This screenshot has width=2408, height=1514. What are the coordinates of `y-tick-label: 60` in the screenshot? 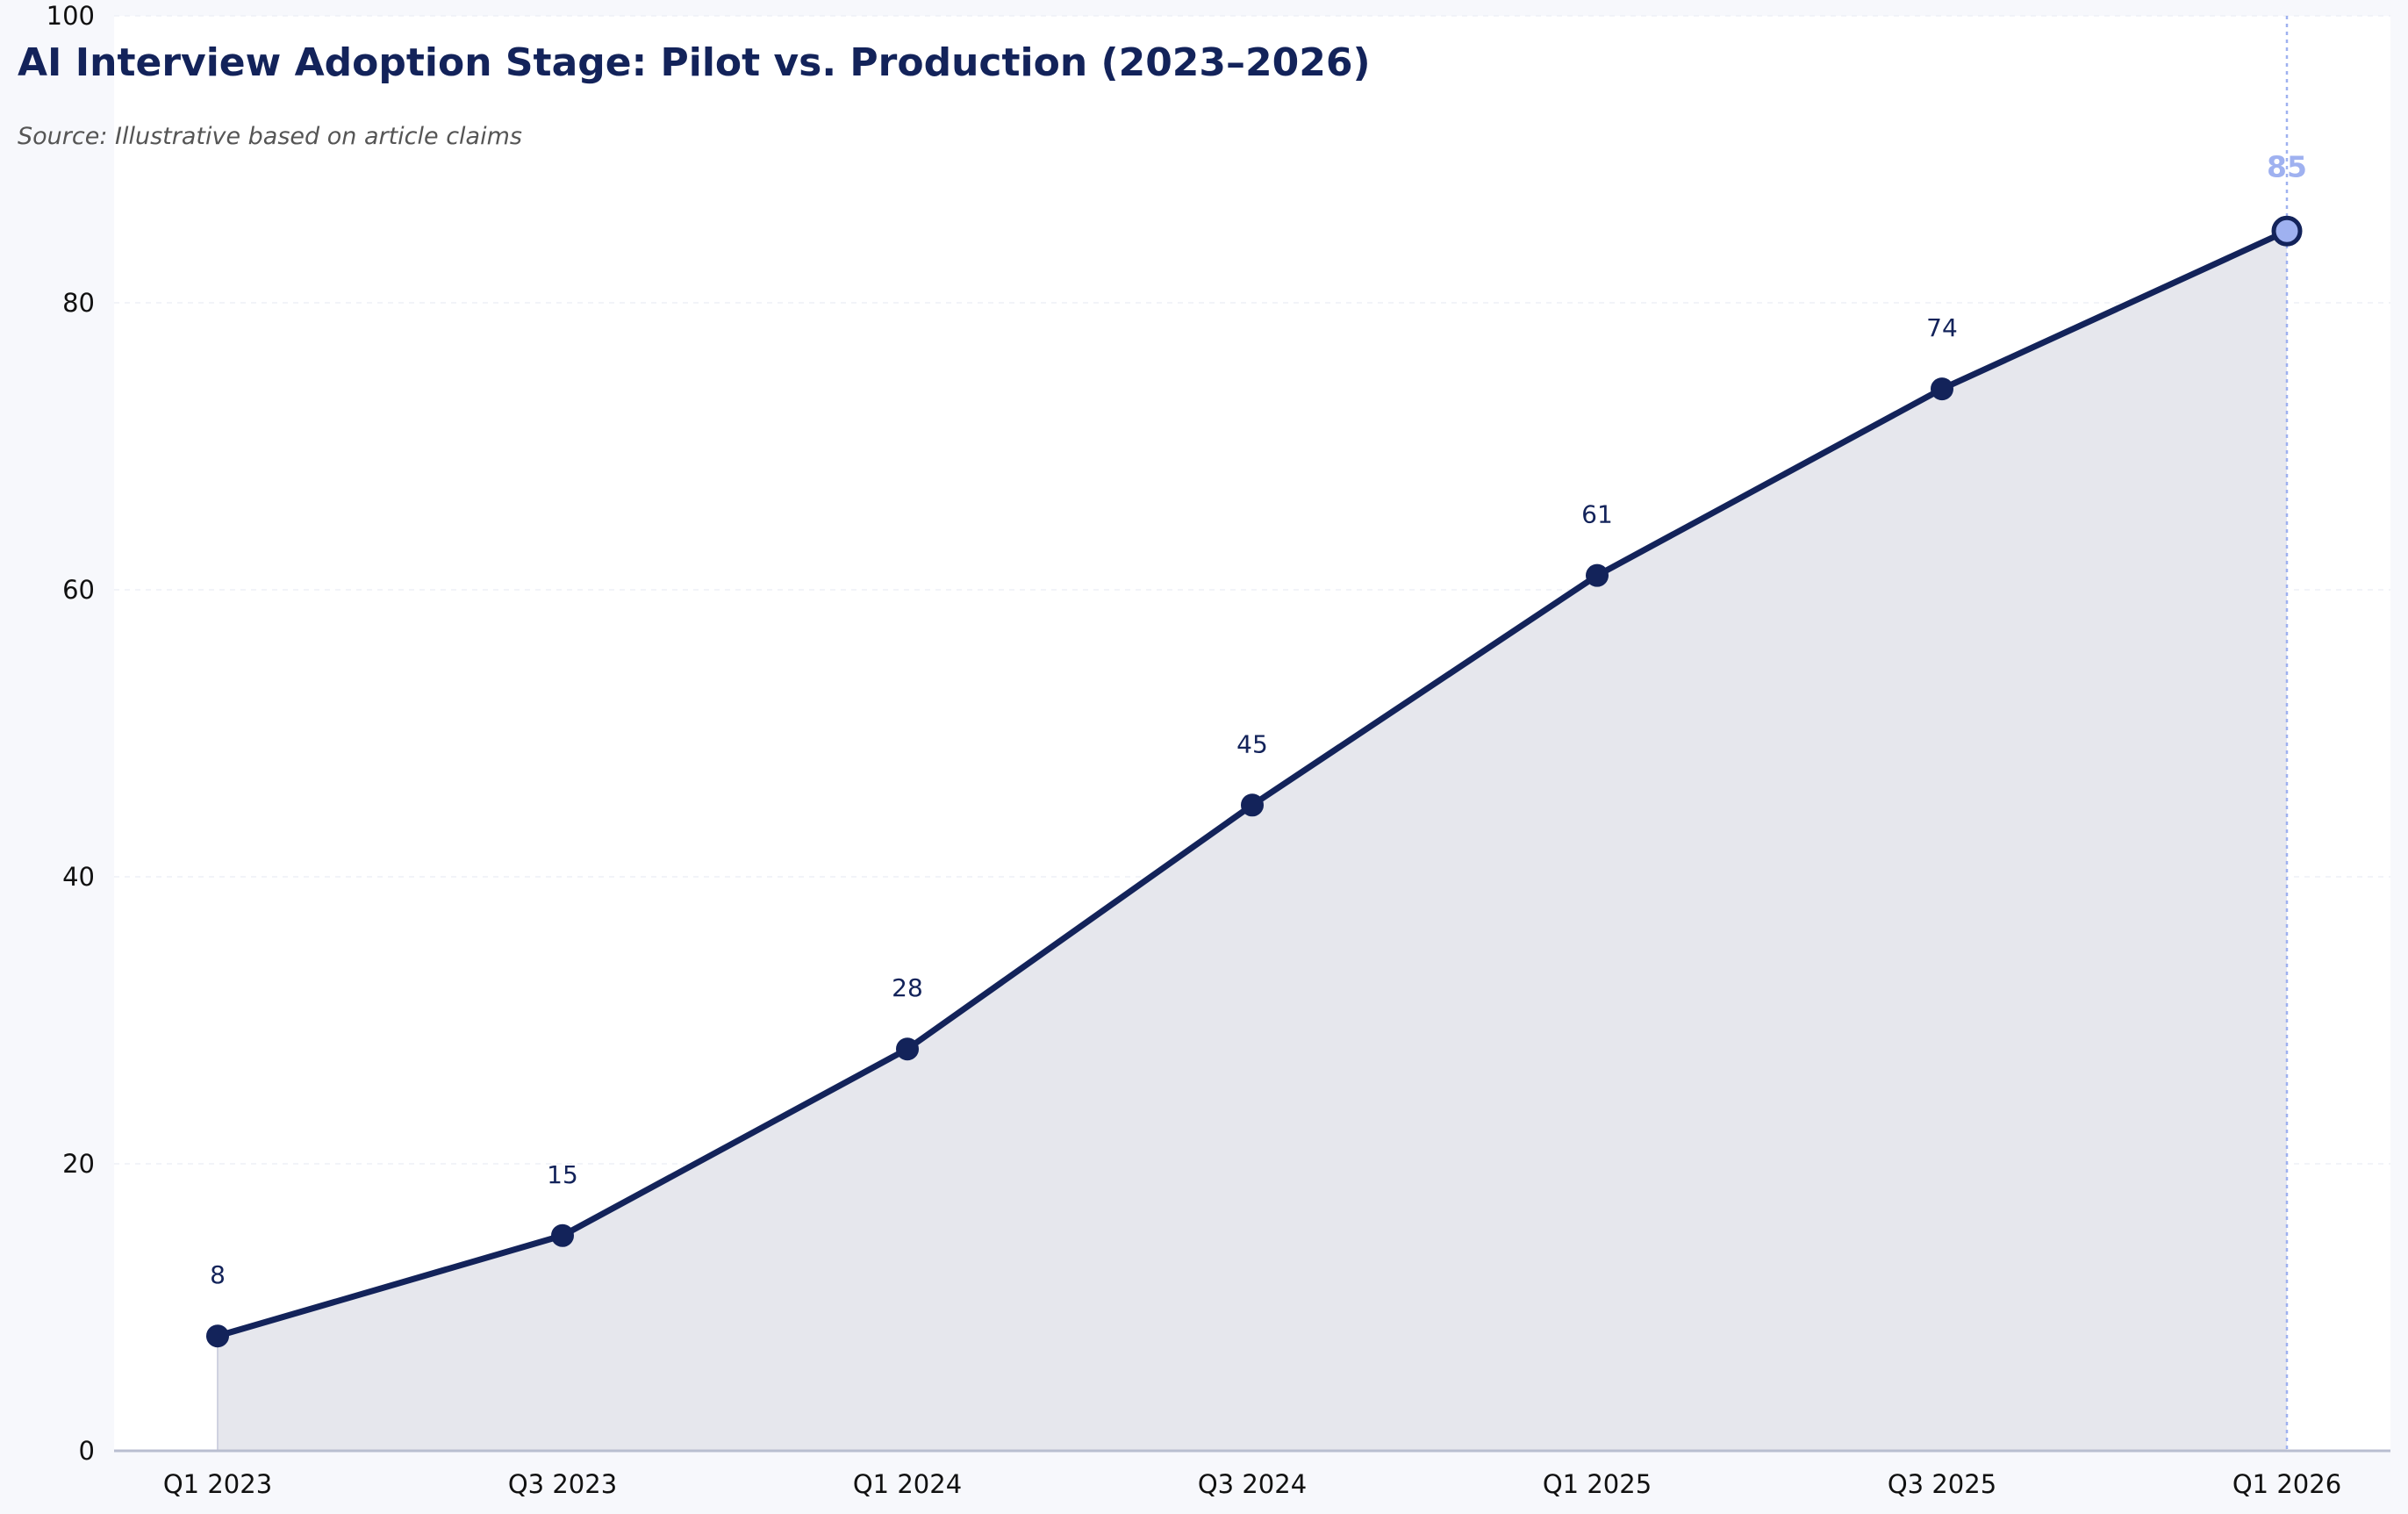 It's located at (78, 590).